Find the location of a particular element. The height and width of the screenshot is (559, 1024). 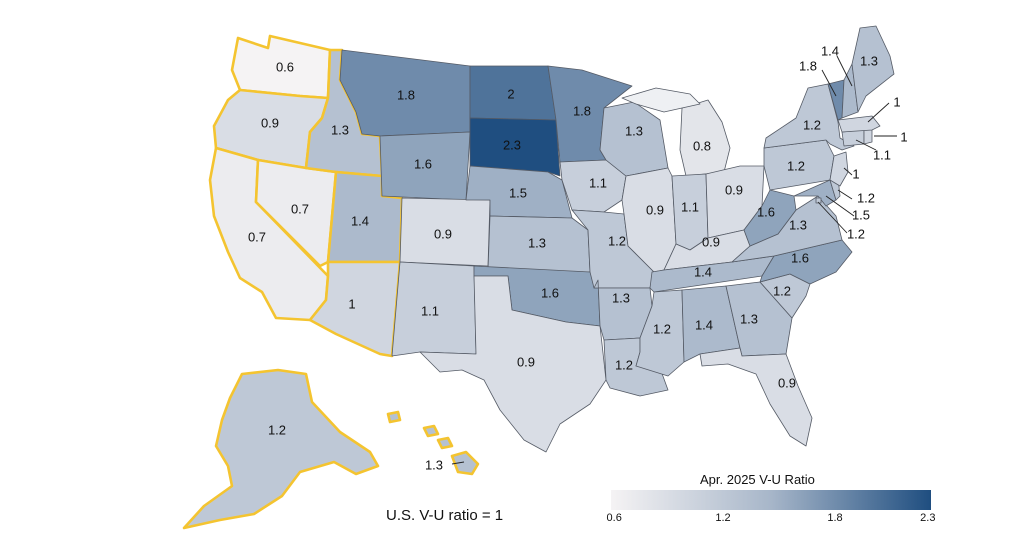

label-nh: 1.4 is located at coordinates (830, 50).